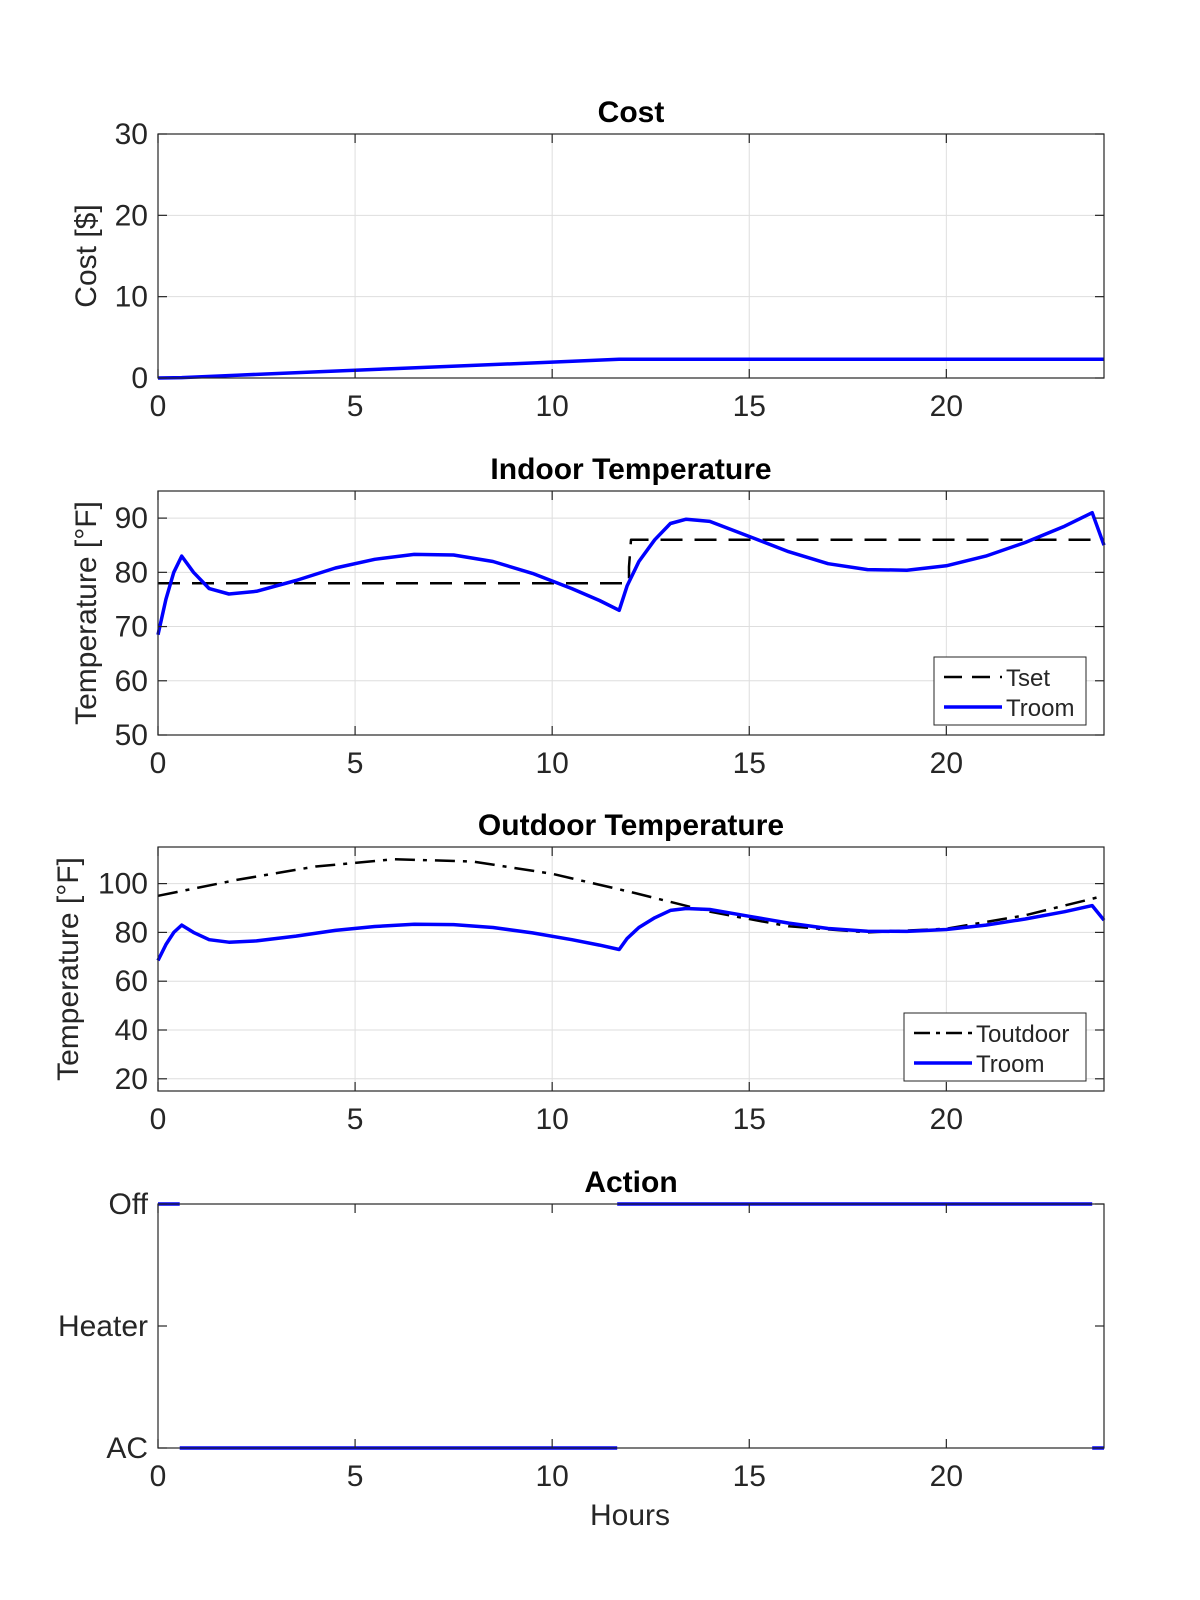 The image size is (1200, 1600). What do you see at coordinates (129, 1204) in the screenshot?
I see `y-tick-label: Off` at bounding box center [129, 1204].